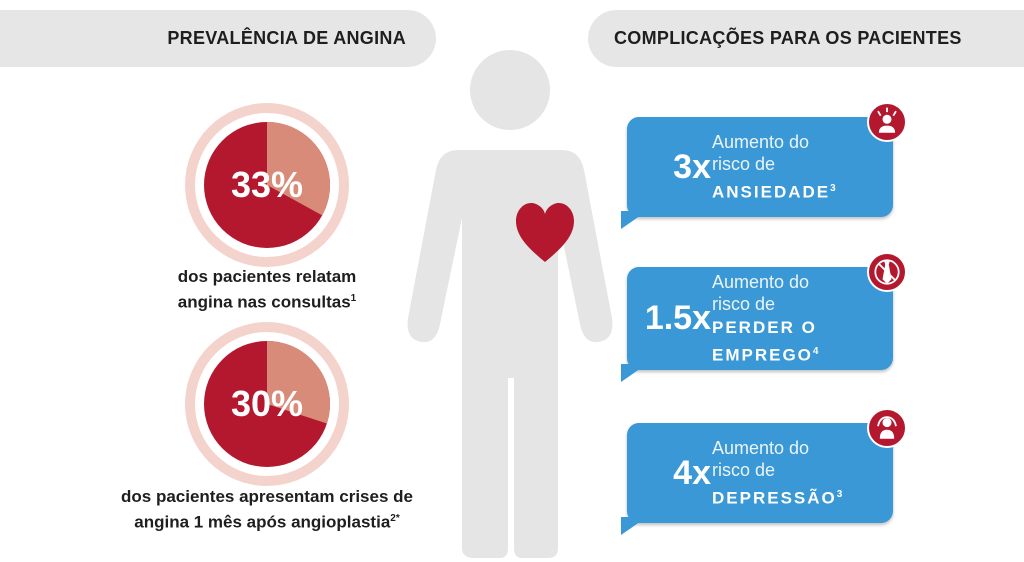 The height and width of the screenshot is (562, 1024). What do you see at coordinates (887, 122) in the screenshot?
I see `anxiety-icon` at bounding box center [887, 122].